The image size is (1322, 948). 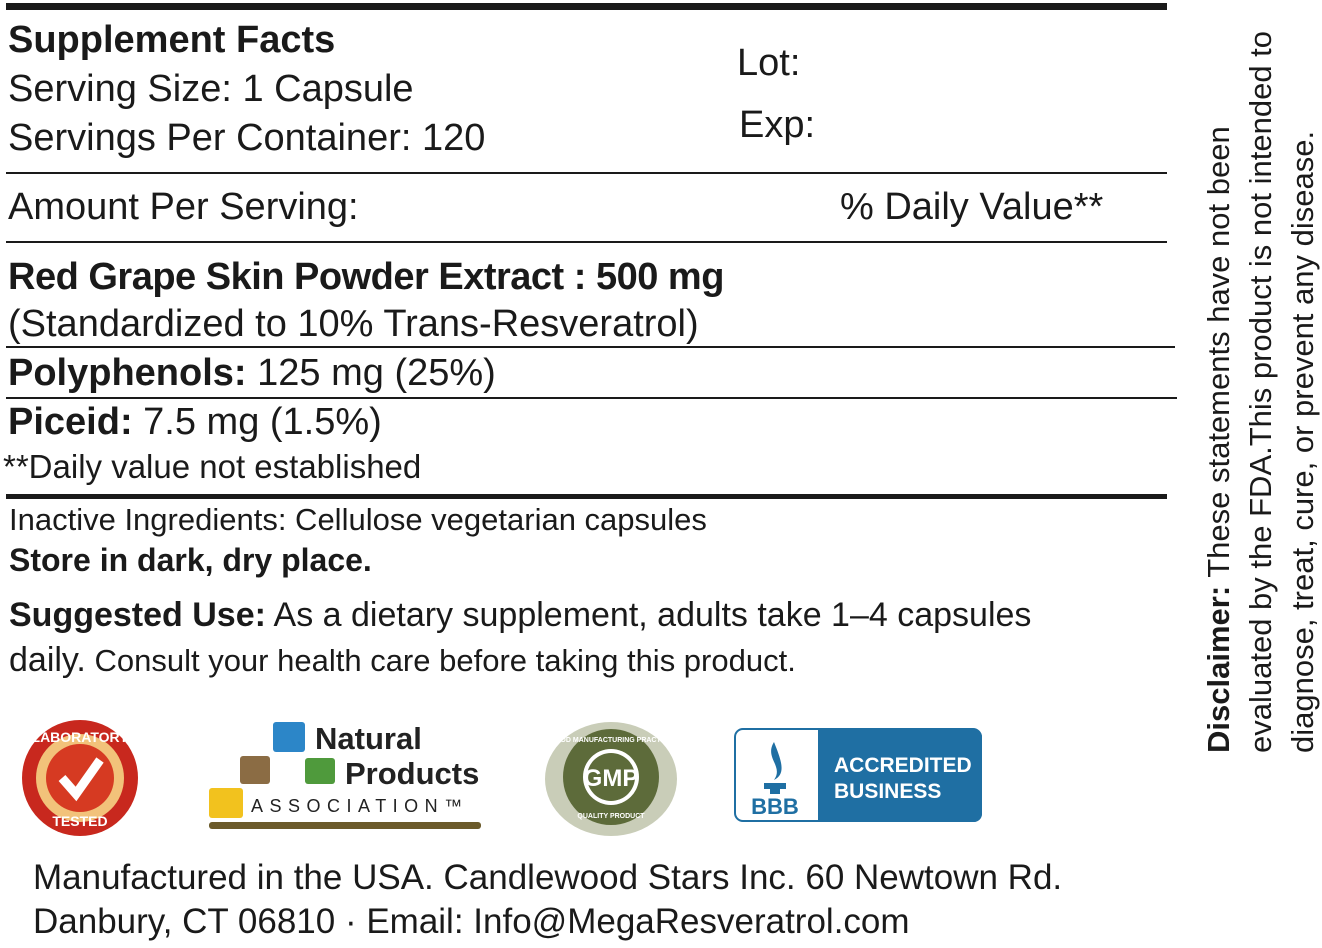 I want to click on dv-header: % Daily Value**, so click(x=972, y=207).